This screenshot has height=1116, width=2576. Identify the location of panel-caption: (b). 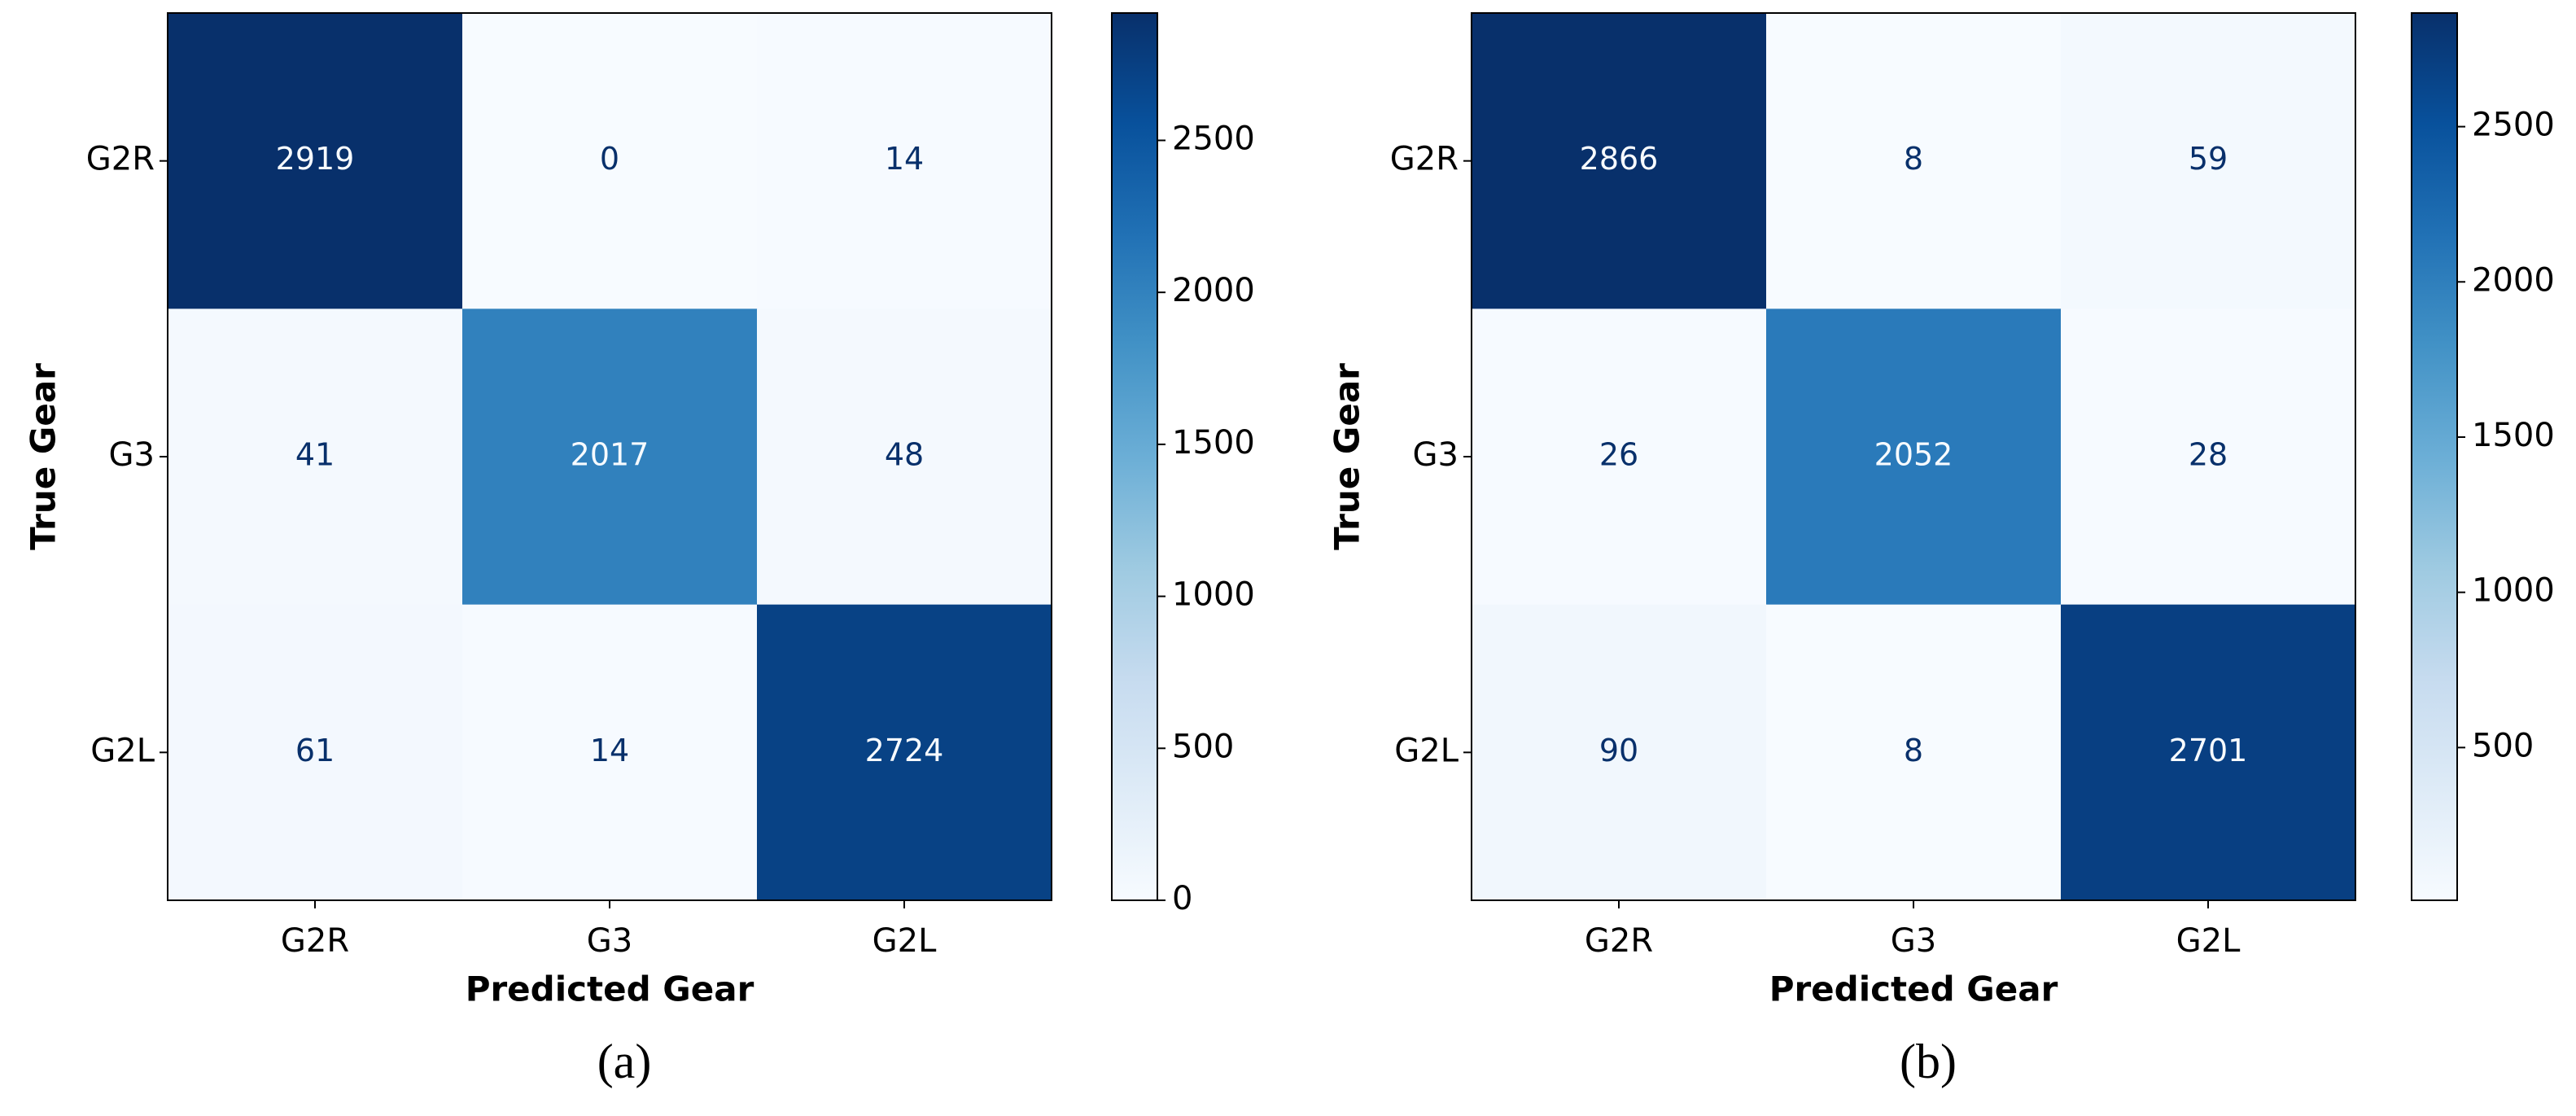
(1928, 1061).